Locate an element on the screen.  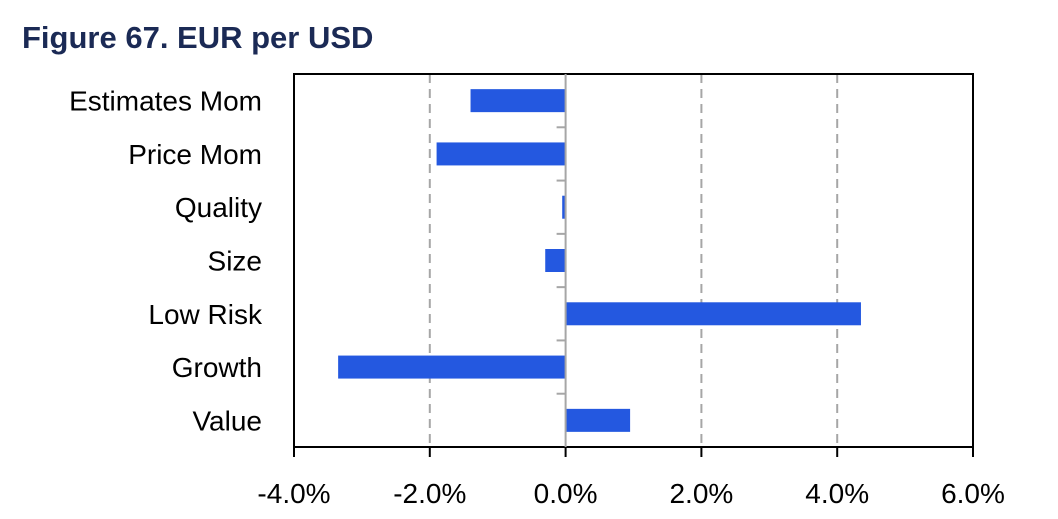
bar-price-mom is located at coordinates (501, 154).